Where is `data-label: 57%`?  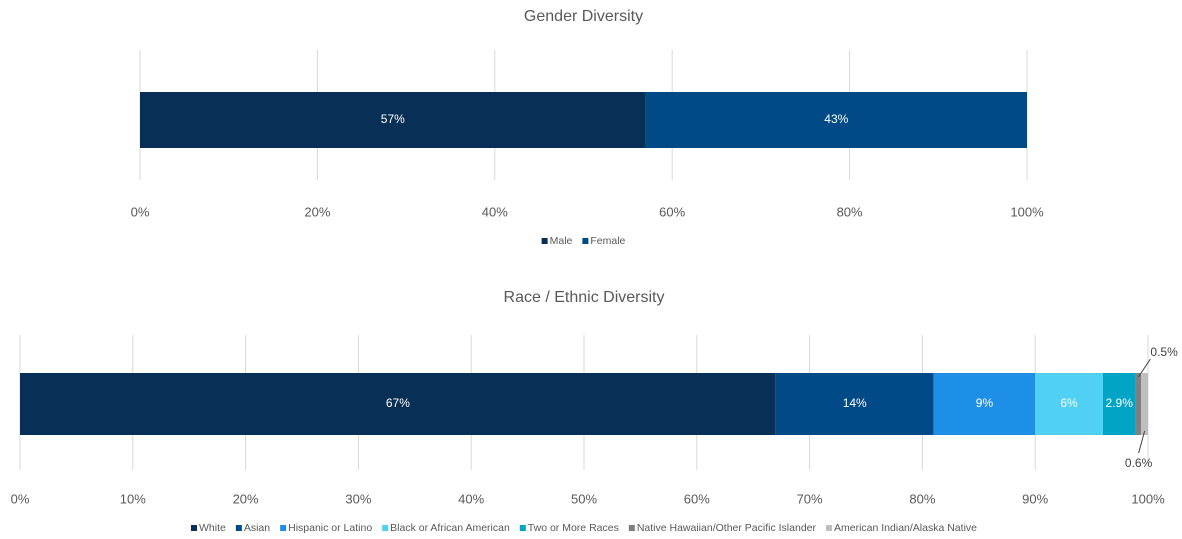 data-label: 57% is located at coordinates (393, 119).